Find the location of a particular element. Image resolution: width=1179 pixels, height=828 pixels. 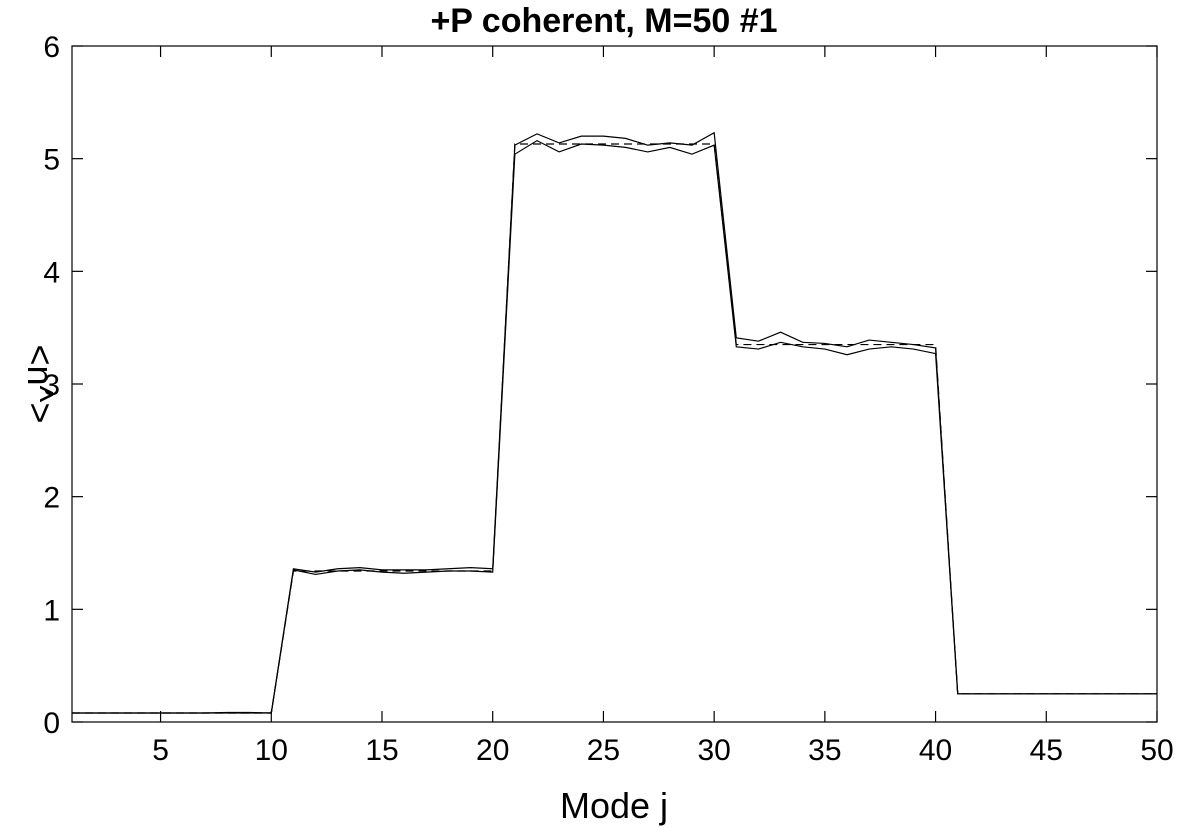

y-axis-label: <n^> is located at coordinates (40, 384).